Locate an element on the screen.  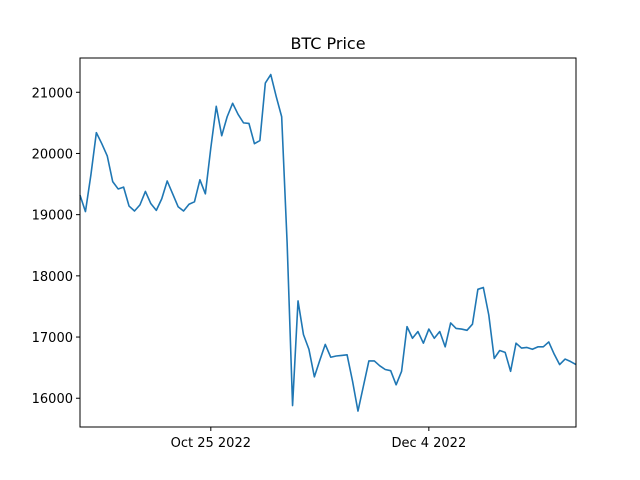
y-tick-label: 17000 is located at coordinates (52, 338).